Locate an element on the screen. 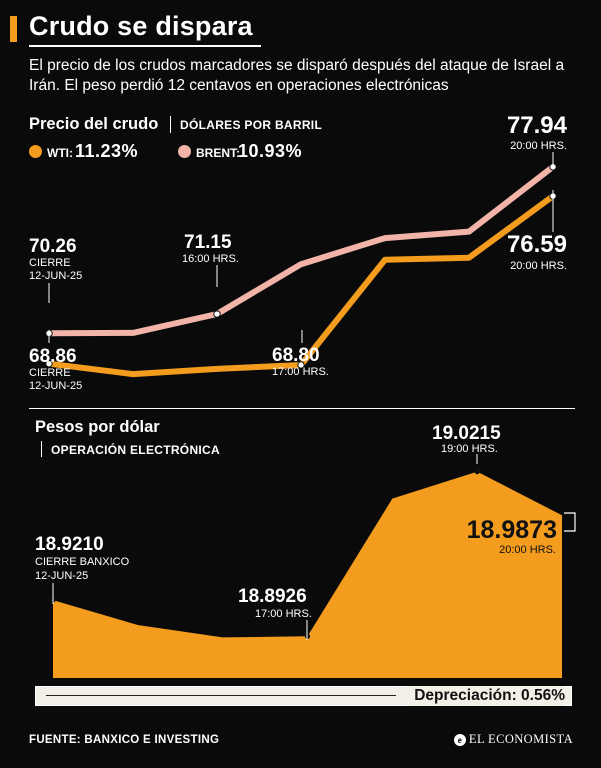 The height and width of the screenshot is (768, 601). wti-start-sub2: 12-JUN-25 is located at coordinates (55, 386).